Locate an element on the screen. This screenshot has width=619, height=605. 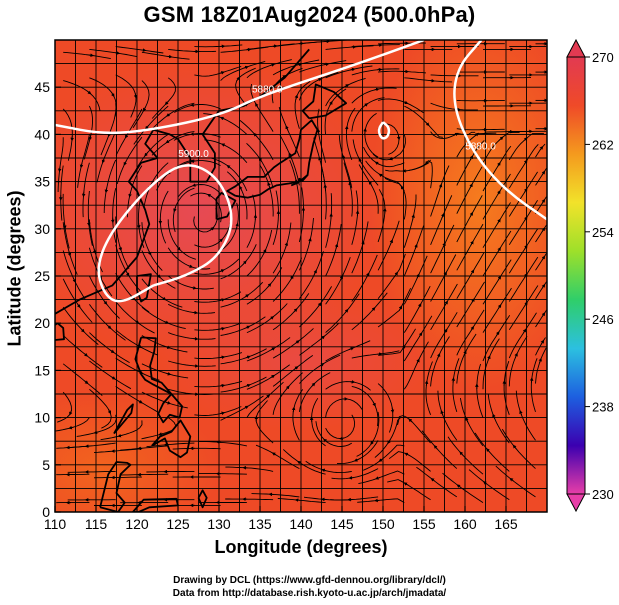
y-tick-label: 15 is located at coordinates (42, 370).